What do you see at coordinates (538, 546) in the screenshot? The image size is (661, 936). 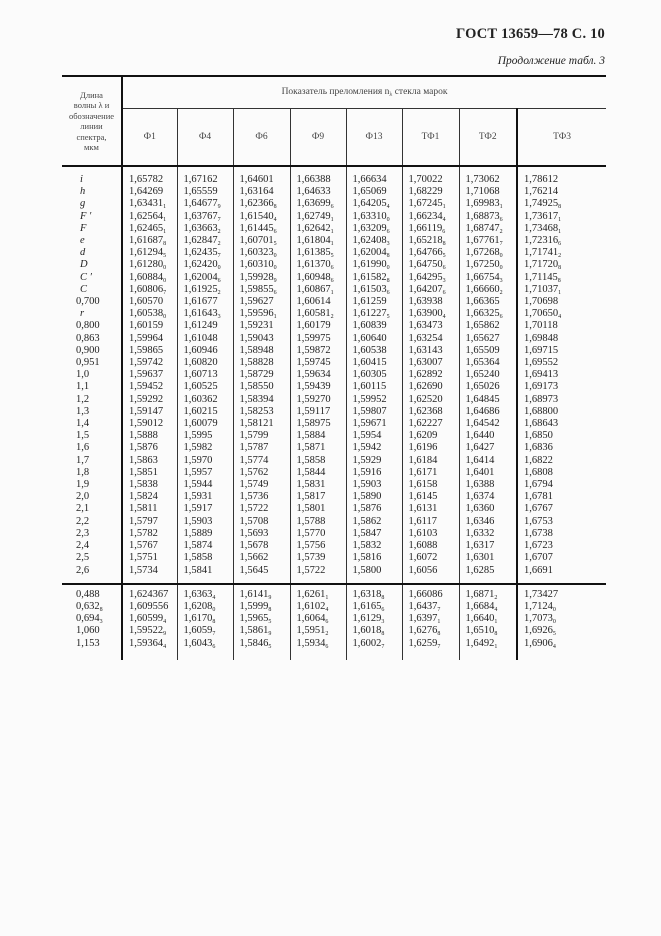 I see `cell-value: 1,6723` at bounding box center [538, 546].